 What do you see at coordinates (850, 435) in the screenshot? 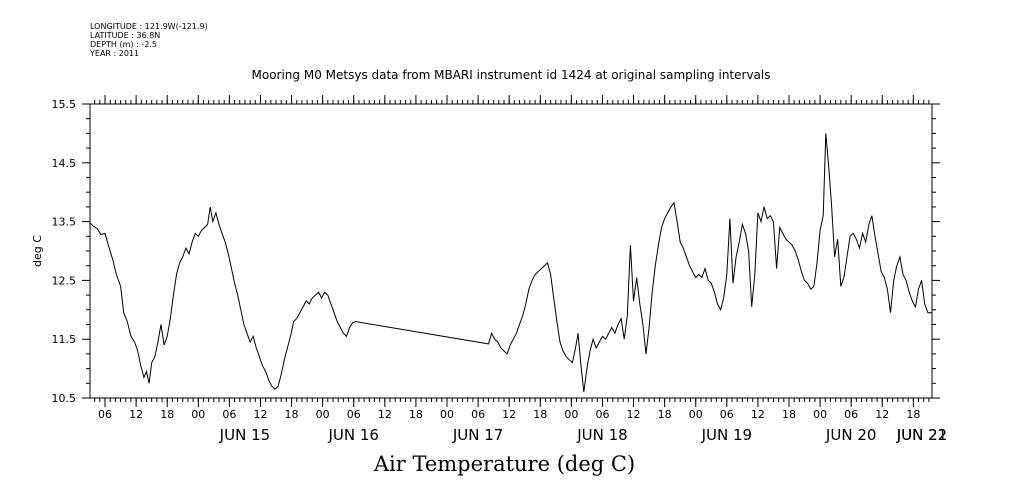
I see `x-day-label: JUN 20` at bounding box center [850, 435].